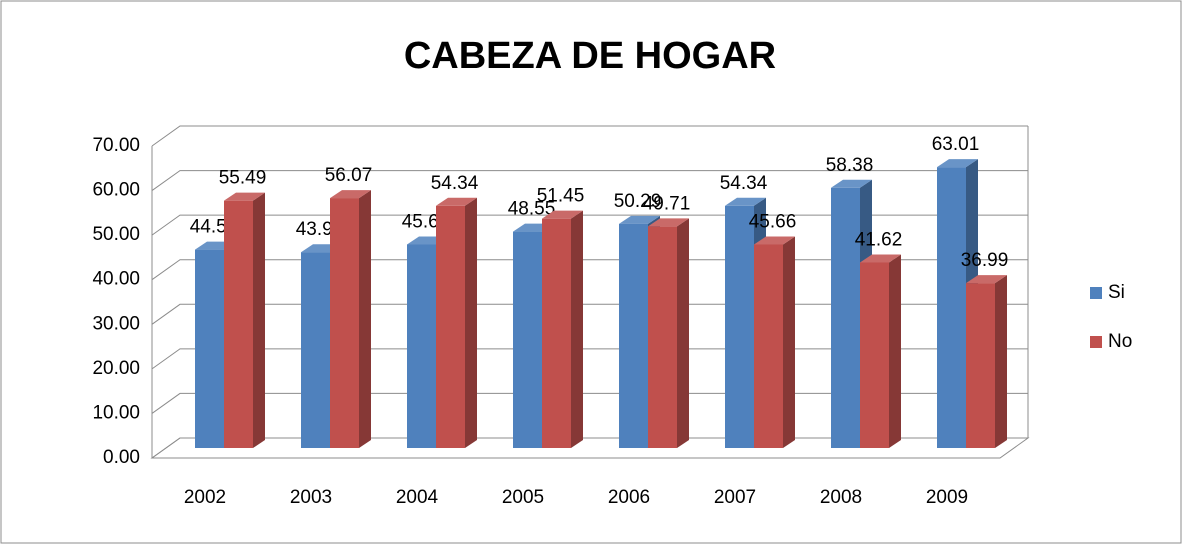 The width and height of the screenshot is (1183, 545). I want to click on chart-title: CABEZA DE HOGAR, so click(590, 56).